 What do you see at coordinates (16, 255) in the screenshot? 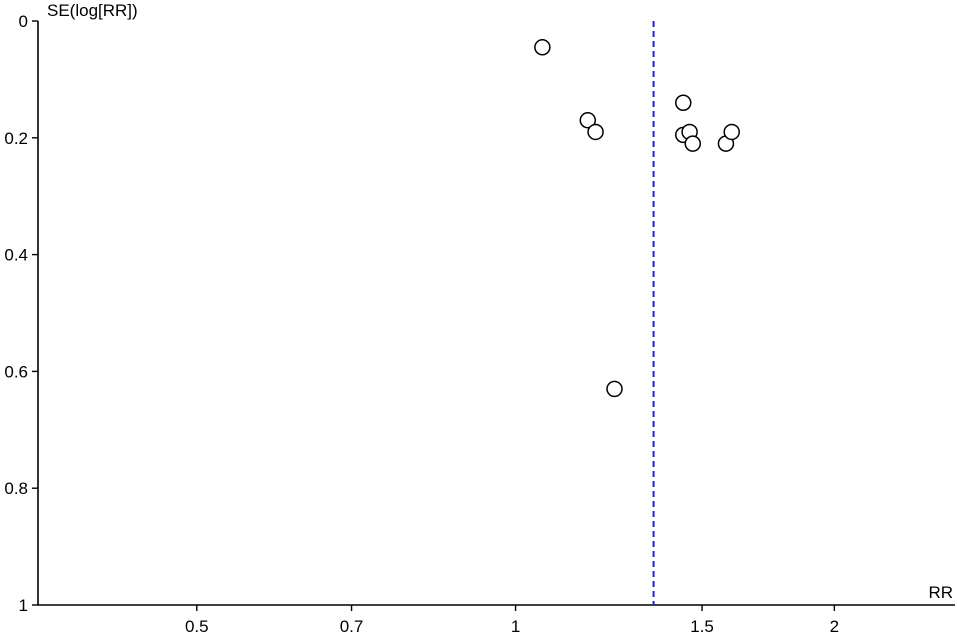
I see `y-tick-label: 0.4` at bounding box center [16, 255].